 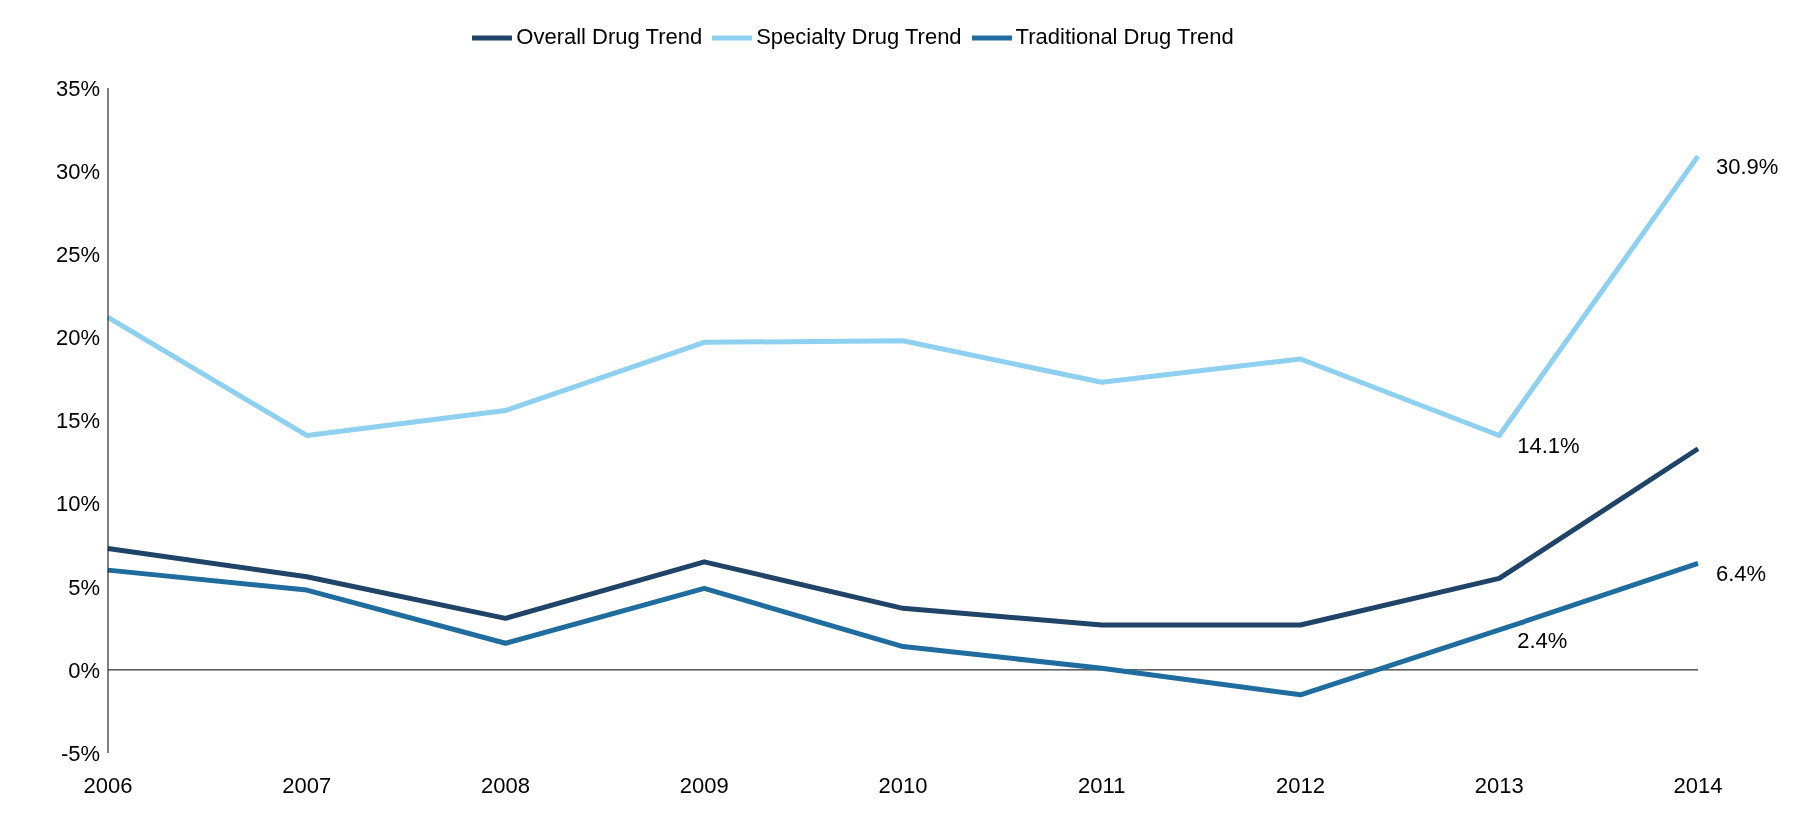 I want to click on x-tick-label: 2008, so click(x=505, y=785).